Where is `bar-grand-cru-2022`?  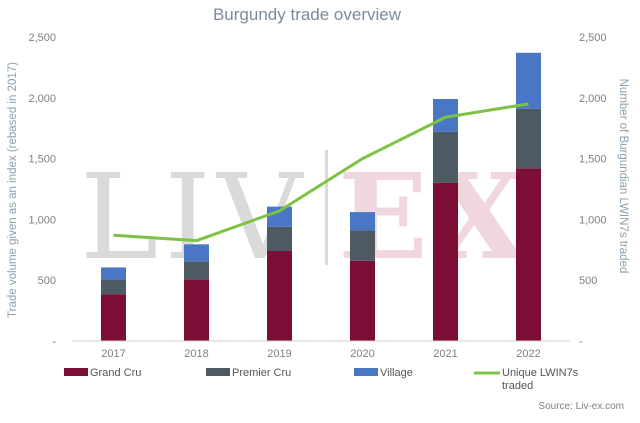
bar-grand-cru-2022 is located at coordinates (528, 254).